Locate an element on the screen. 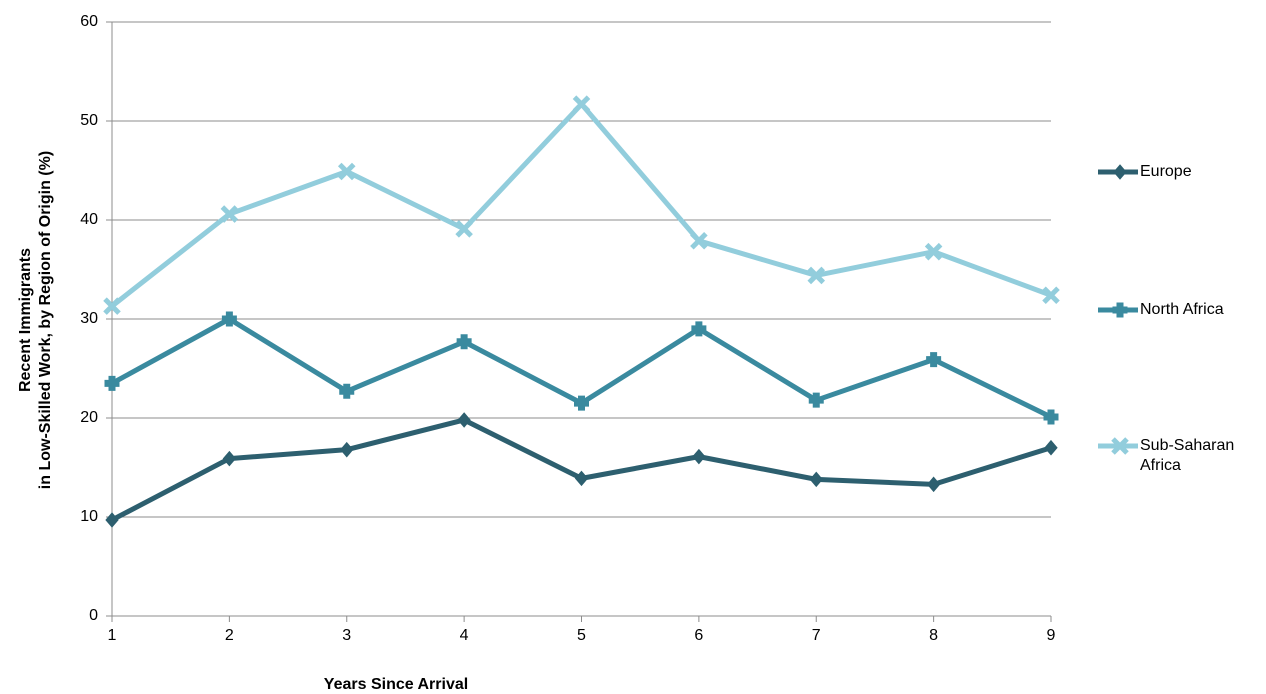  x-tick-label: 1 is located at coordinates (112, 635).